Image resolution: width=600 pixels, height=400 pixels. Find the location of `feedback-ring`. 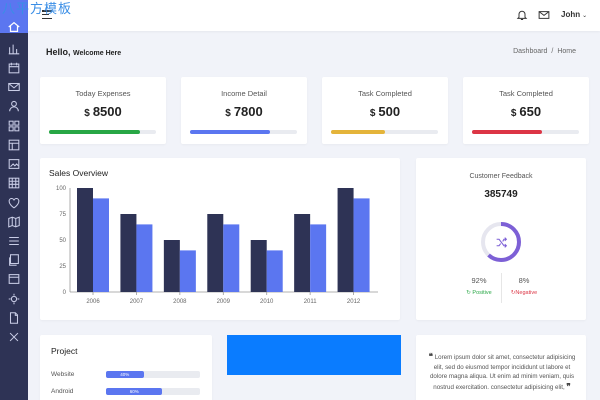

feedback-ring is located at coordinates (501, 242).